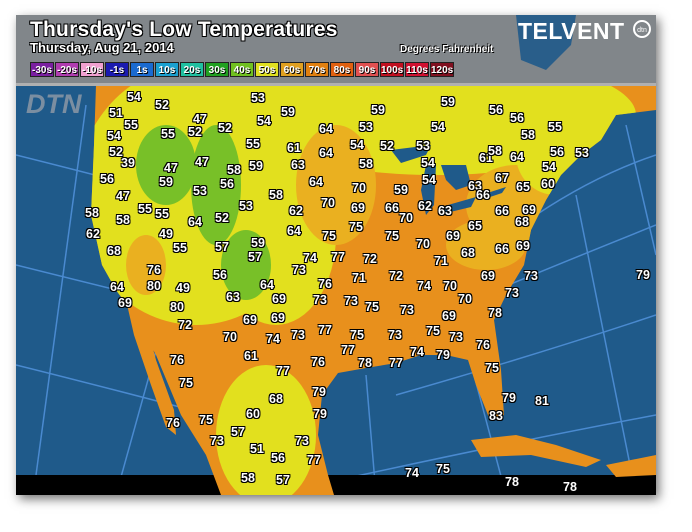 This screenshot has width=692, height=532. Describe the element at coordinates (642, 29) in the screenshot. I see `dtn-logo-icon: dtn` at that location.